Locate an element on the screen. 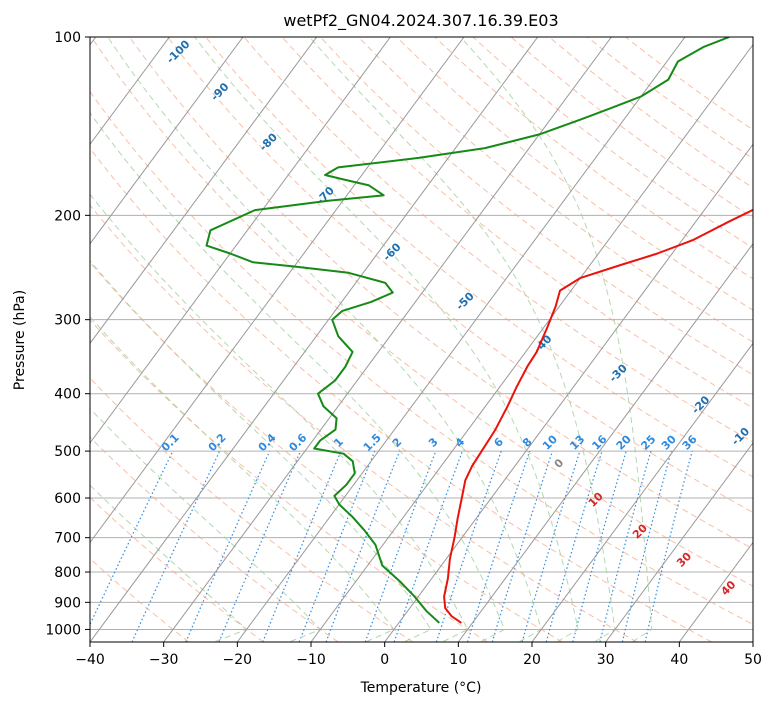 The image size is (775, 708). x-tick-label: −20 is located at coordinates (238, 660).